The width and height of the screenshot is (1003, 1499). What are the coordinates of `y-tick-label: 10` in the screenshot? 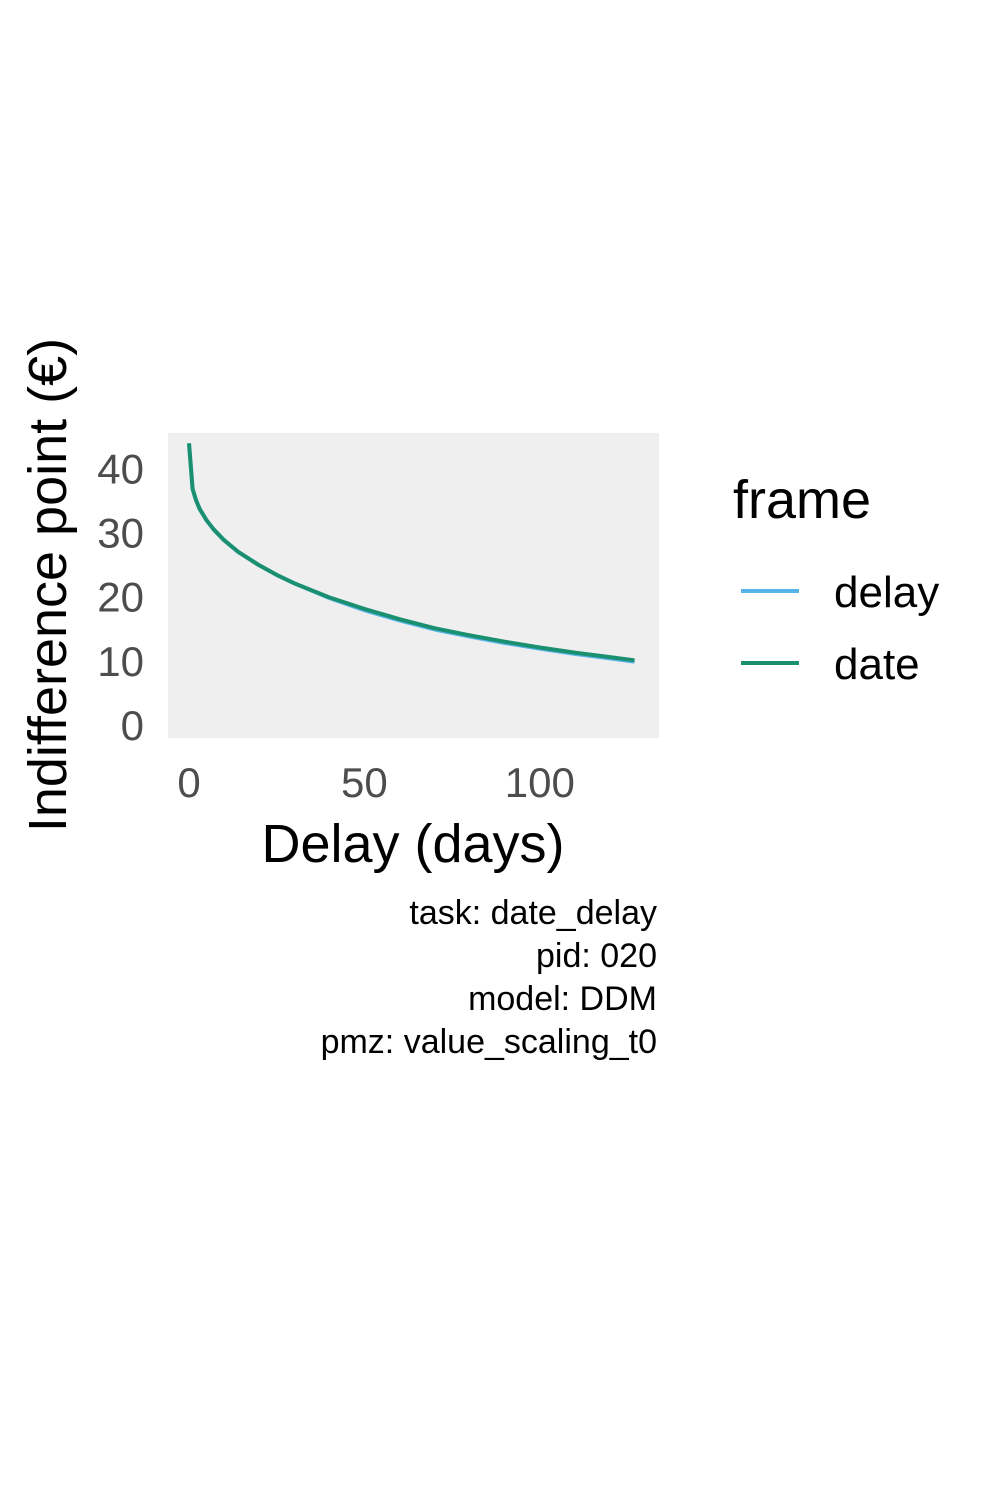 It's located at (120, 661).